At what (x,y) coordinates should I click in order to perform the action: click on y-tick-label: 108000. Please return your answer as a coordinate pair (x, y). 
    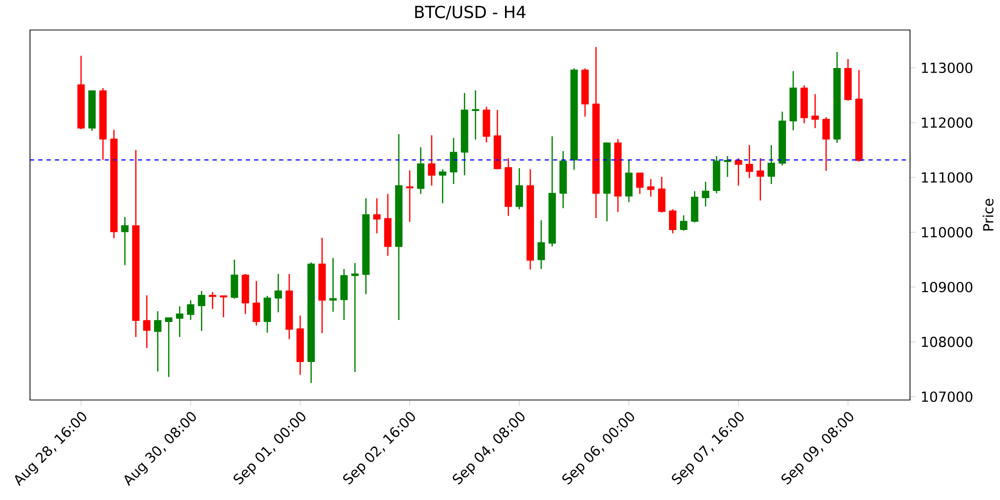
    Looking at the image, I should click on (947, 342).